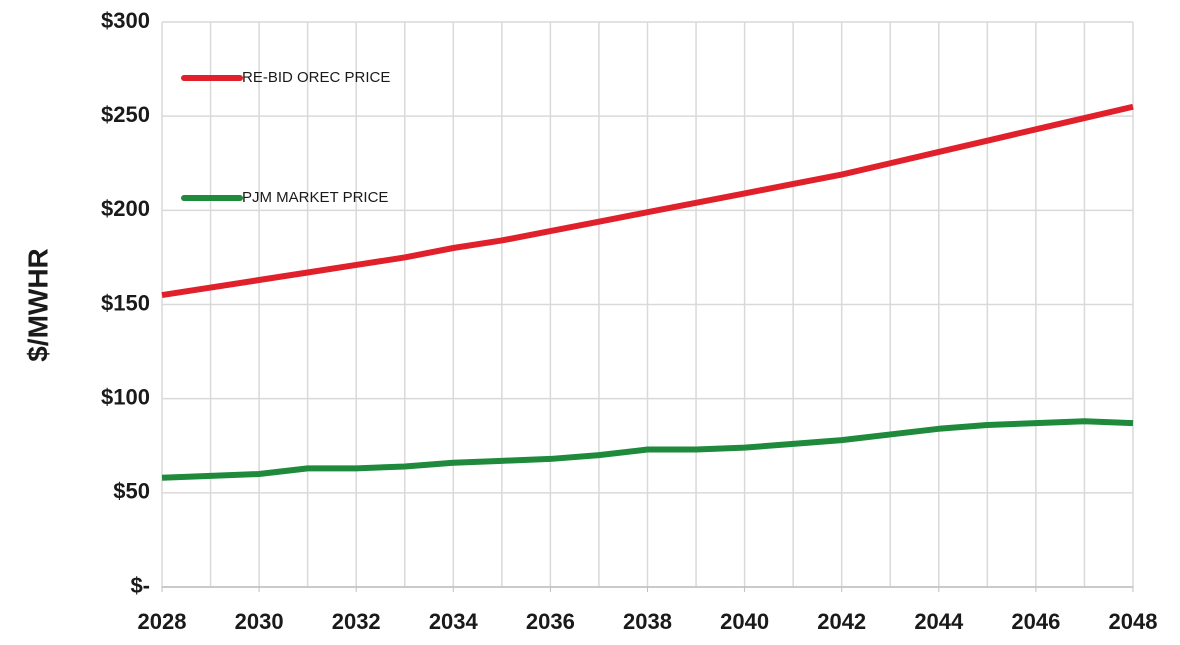 This screenshot has width=1180, height=645. Describe the element at coordinates (550, 621) in the screenshot. I see `x-tick-label: 2036` at that location.